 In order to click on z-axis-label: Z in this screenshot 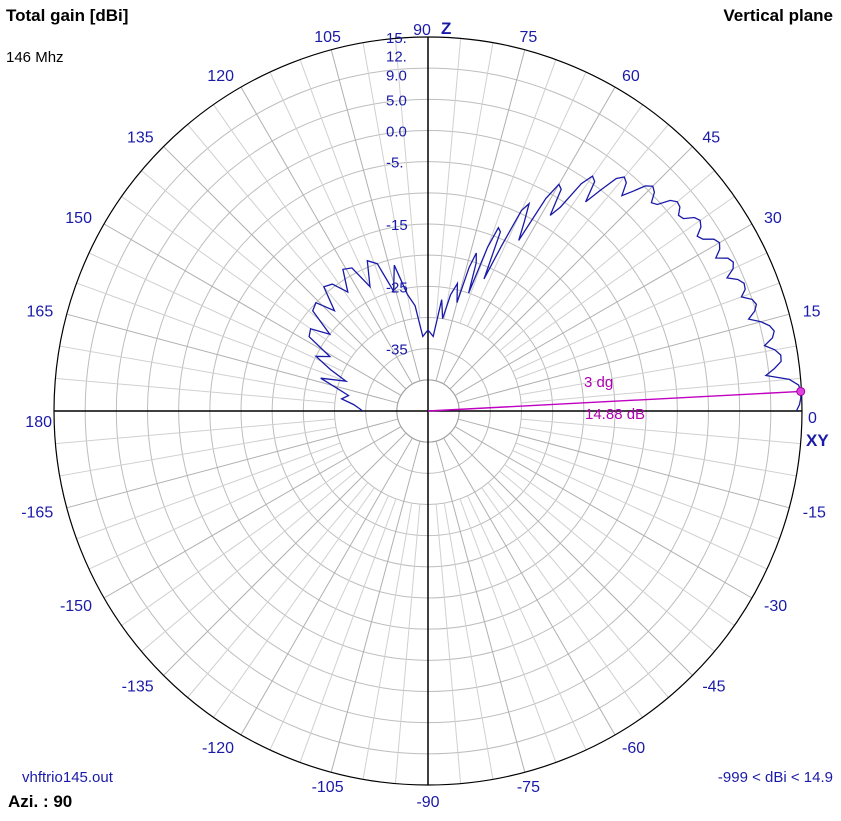, I will do `click(446, 28)`.